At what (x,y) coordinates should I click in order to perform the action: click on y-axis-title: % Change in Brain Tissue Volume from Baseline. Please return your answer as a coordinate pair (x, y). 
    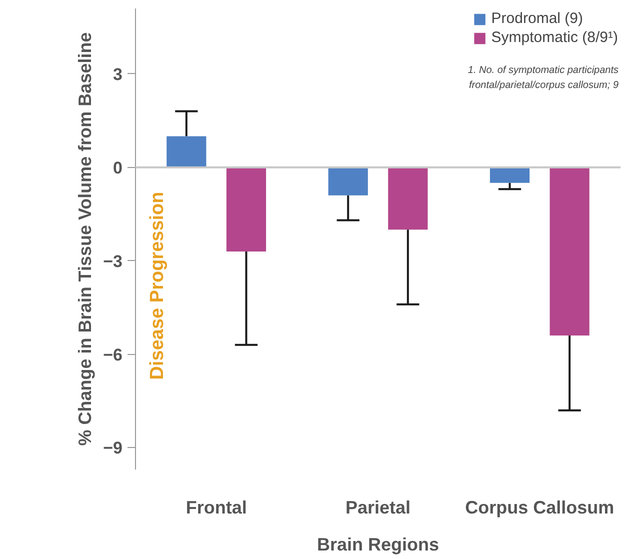
    Looking at the image, I should click on (85, 239).